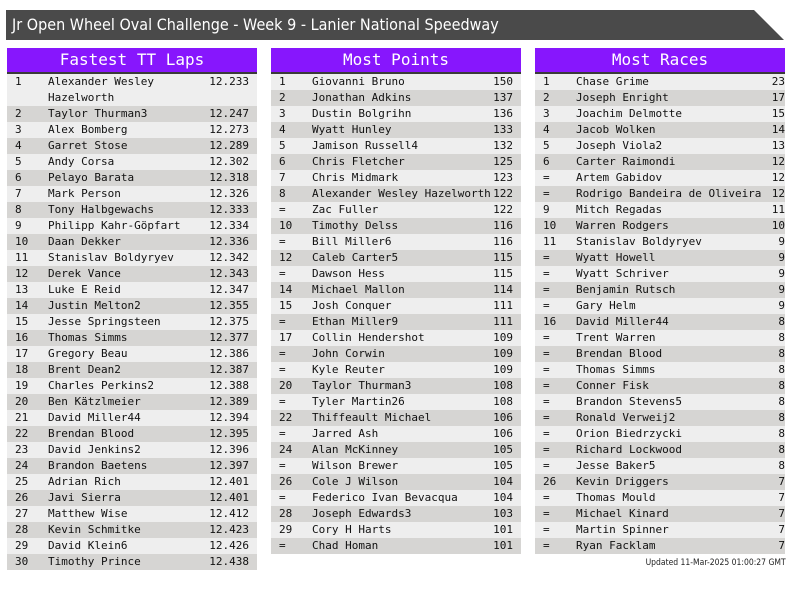 This screenshot has width=800, height=600. Describe the element at coordinates (18, 193) in the screenshot. I see `rank: 7` at that location.